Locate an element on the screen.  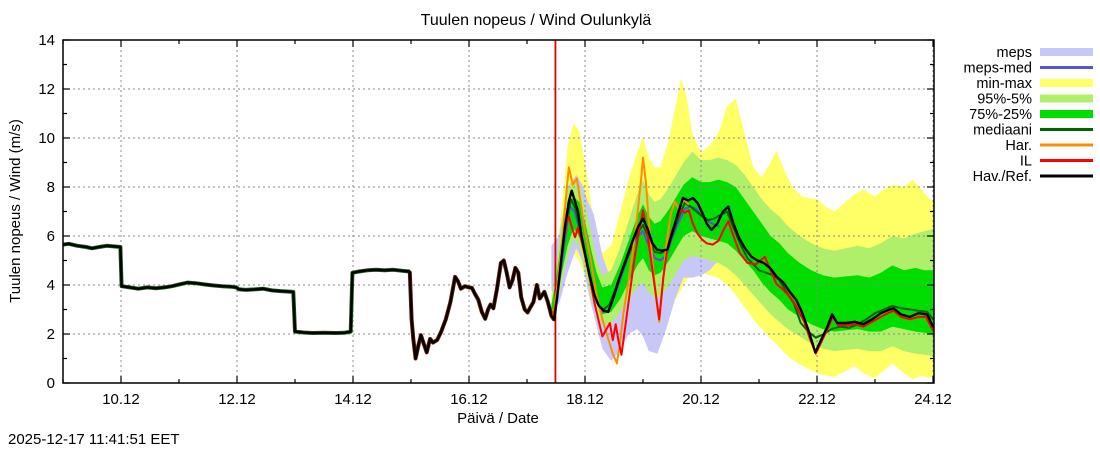
y-tick-label: 6 is located at coordinates (51, 236).